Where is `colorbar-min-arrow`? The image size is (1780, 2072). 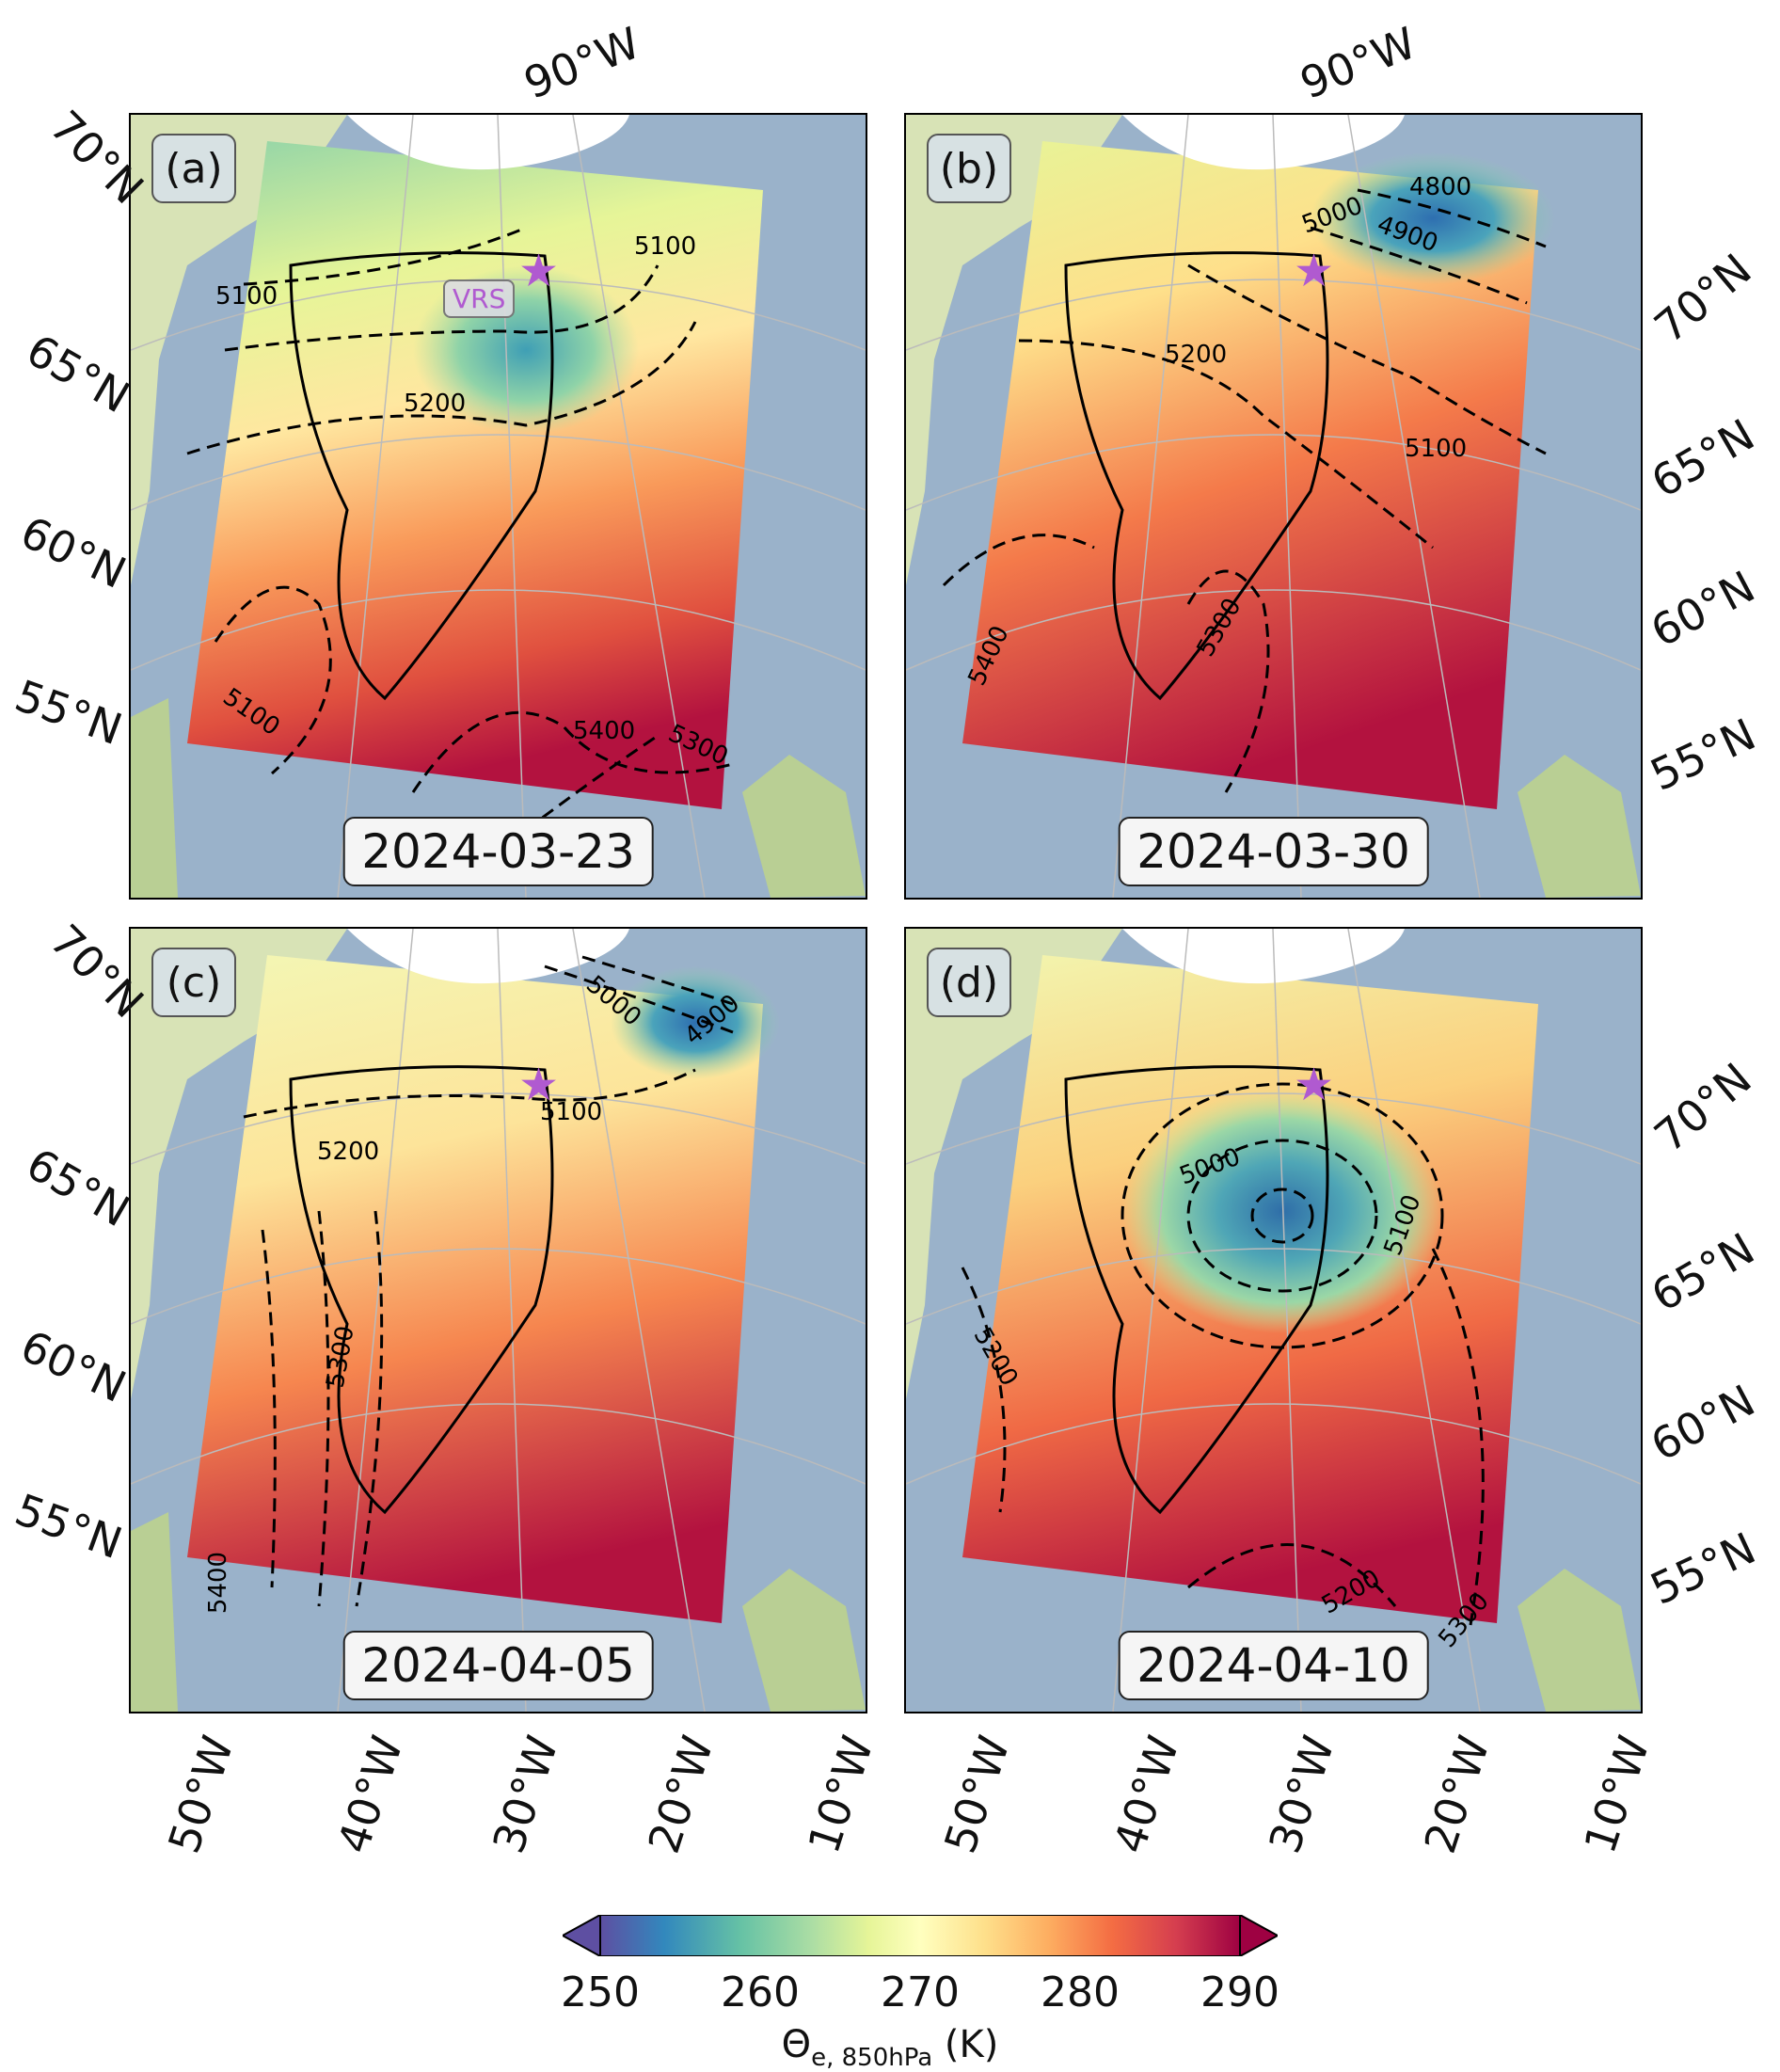 colorbar-min-arrow is located at coordinates (582, 1935).